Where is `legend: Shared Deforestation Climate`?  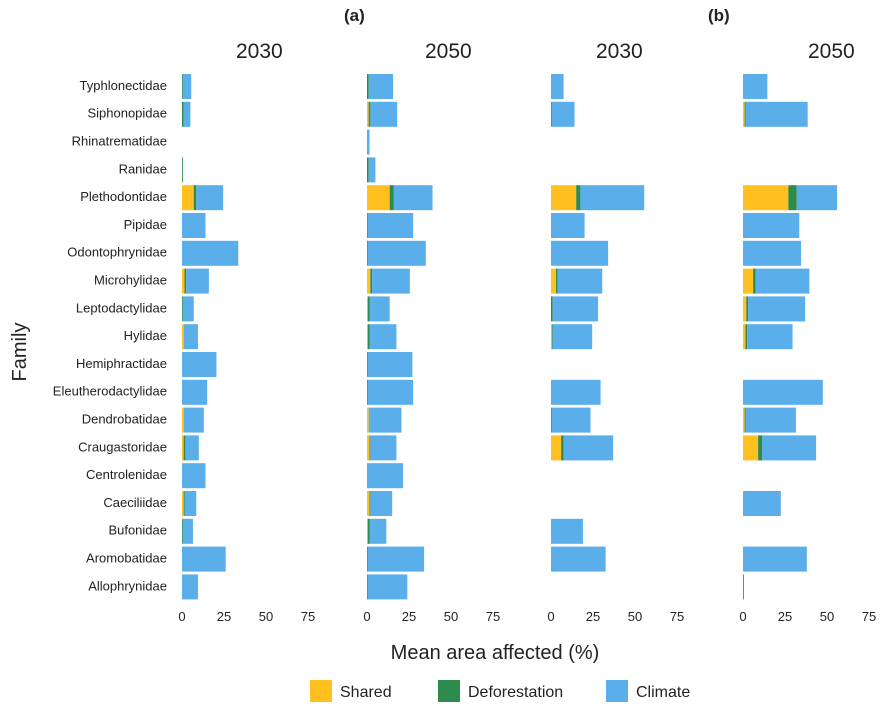 legend: Shared Deforestation Climate is located at coordinates (500, 691).